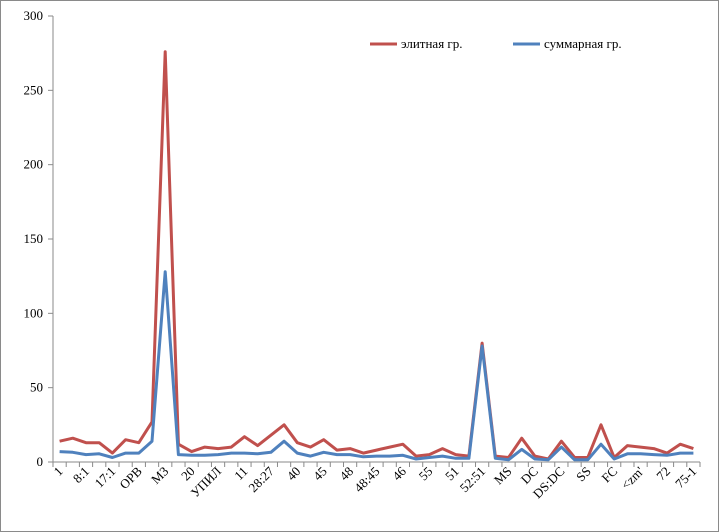 The image size is (719, 532). Describe the element at coordinates (105, 477) in the screenshot. I see `x-tick-label: 17:1` at that location.